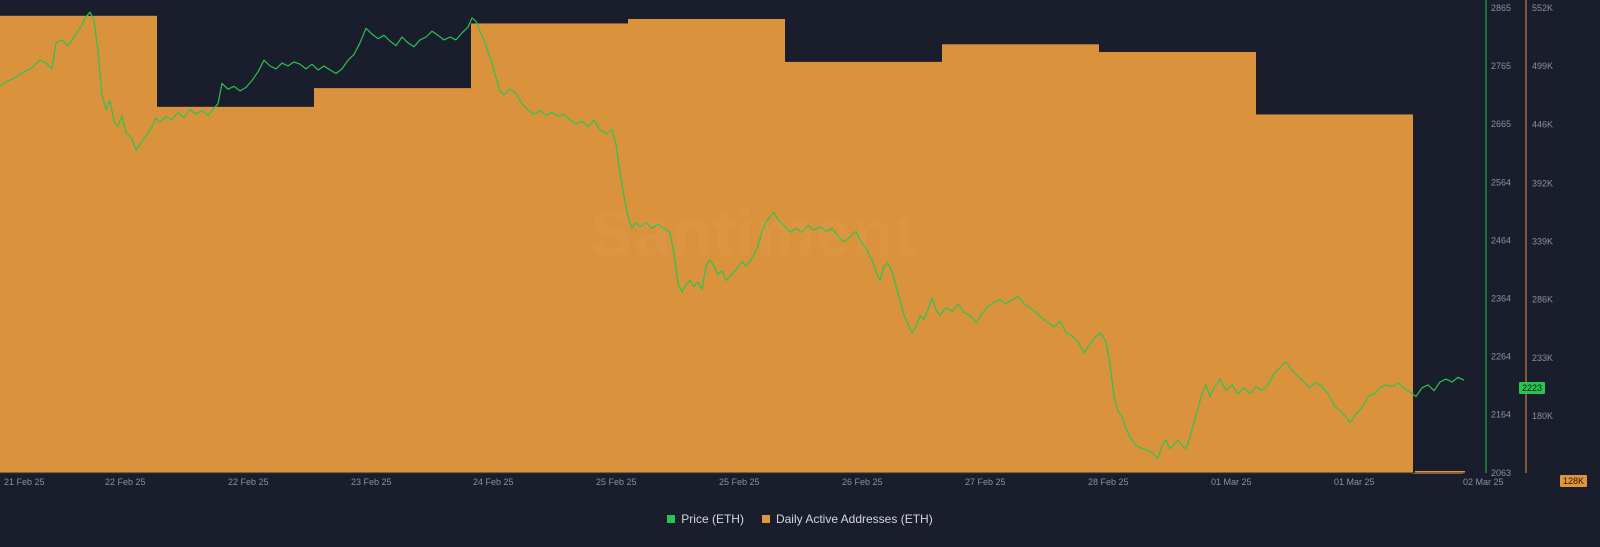 The width and height of the screenshot is (1600, 547). What do you see at coordinates (371, 482) in the screenshot?
I see `x-tick-label: 23 Feb 25` at bounding box center [371, 482].